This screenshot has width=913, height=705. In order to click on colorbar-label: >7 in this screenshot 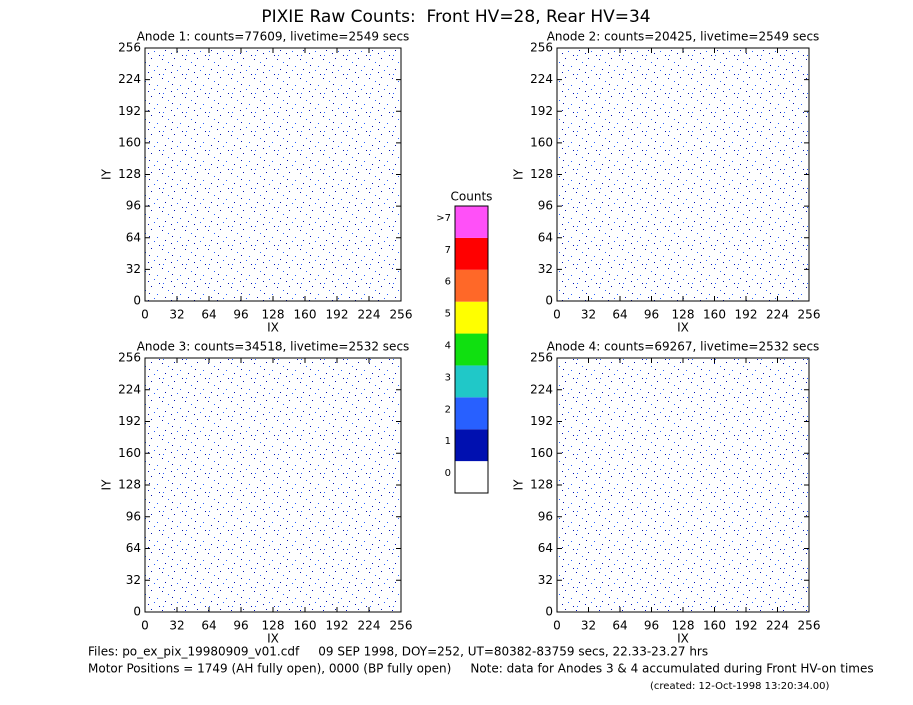, I will do `click(443, 218)`.